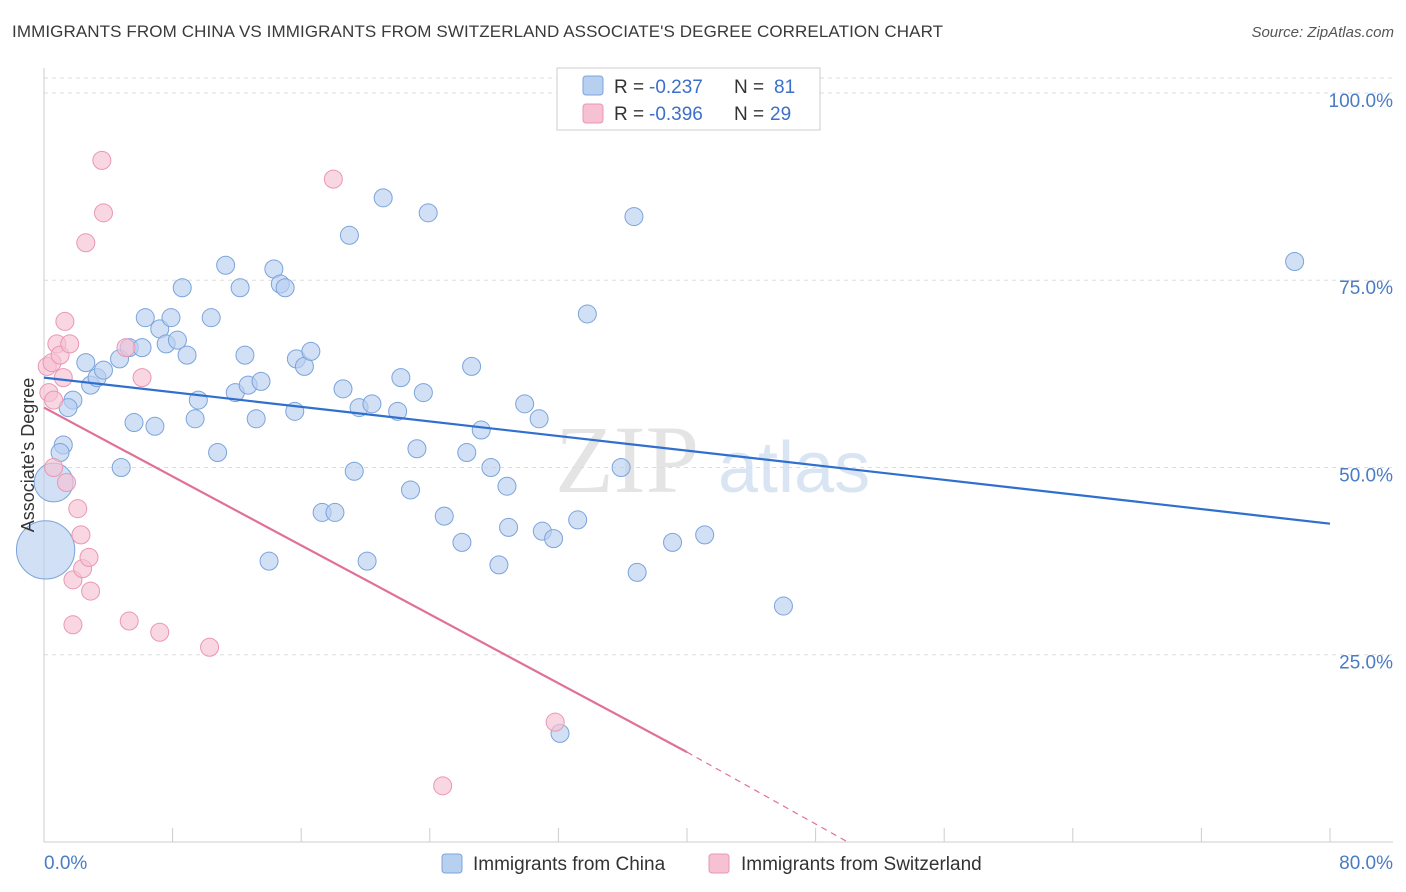 The image size is (1406, 892). Describe the element at coordinates (1366, 663) in the screenshot. I see `y-tick-label: 25.0%` at that location.